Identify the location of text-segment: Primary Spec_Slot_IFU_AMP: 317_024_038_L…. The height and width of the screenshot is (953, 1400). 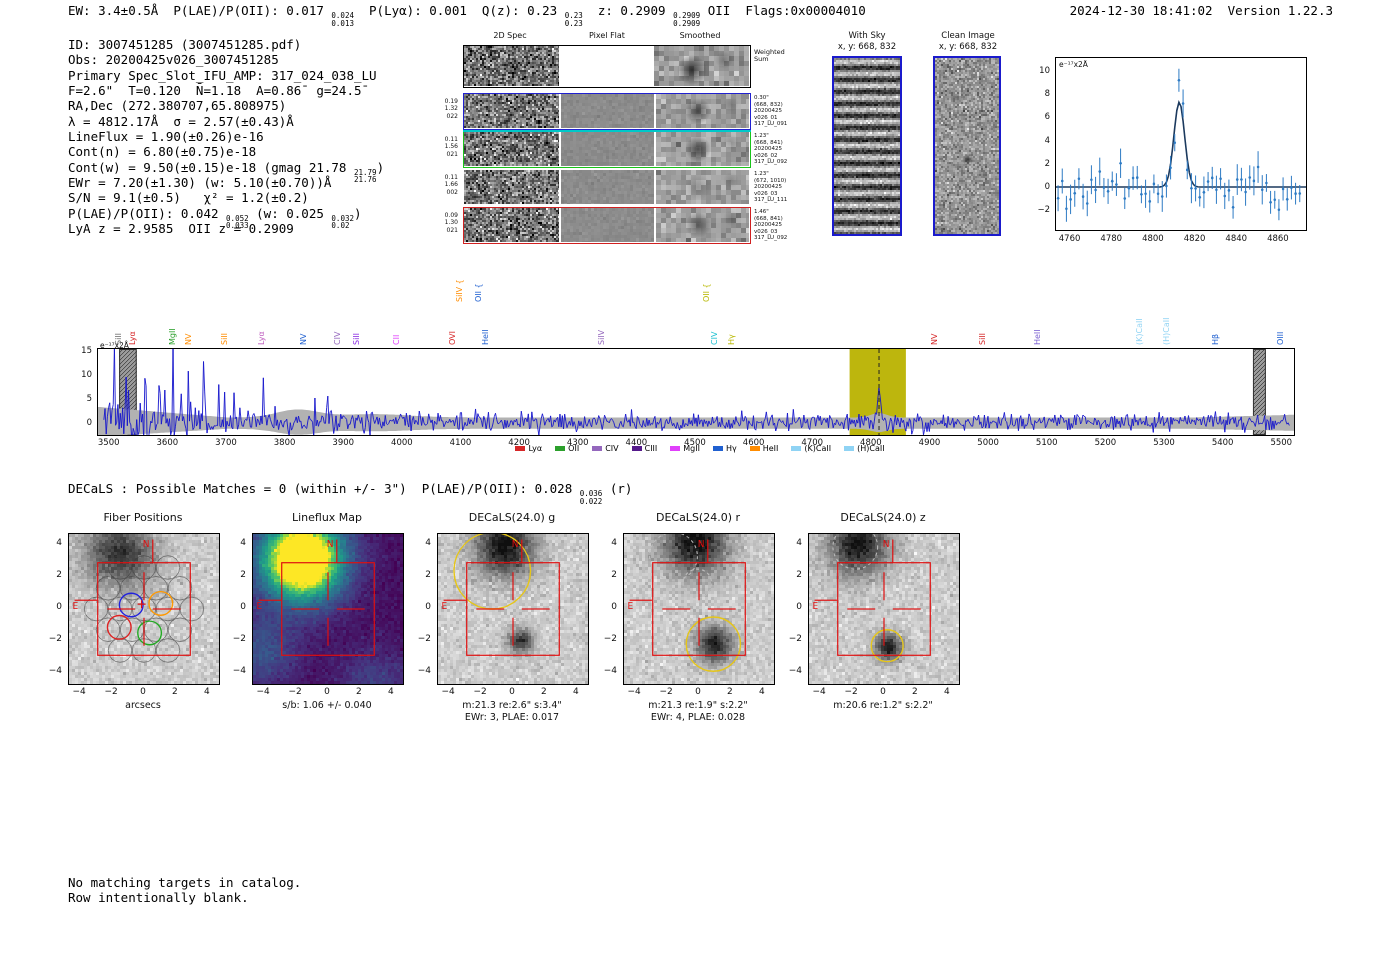
(222, 75).